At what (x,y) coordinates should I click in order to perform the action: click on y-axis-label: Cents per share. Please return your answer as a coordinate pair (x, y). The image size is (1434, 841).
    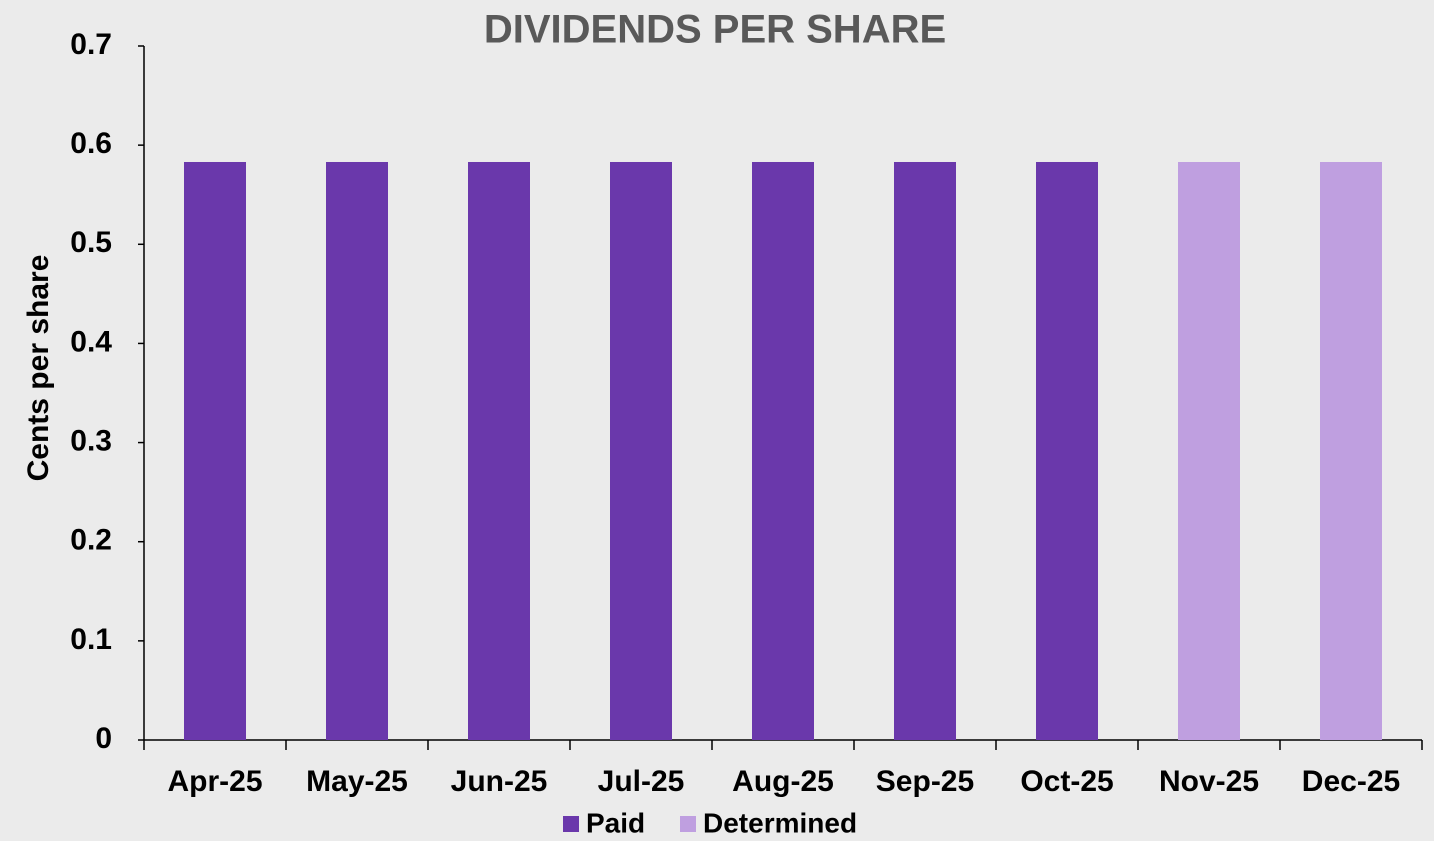
    Looking at the image, I should click on (38, 368).